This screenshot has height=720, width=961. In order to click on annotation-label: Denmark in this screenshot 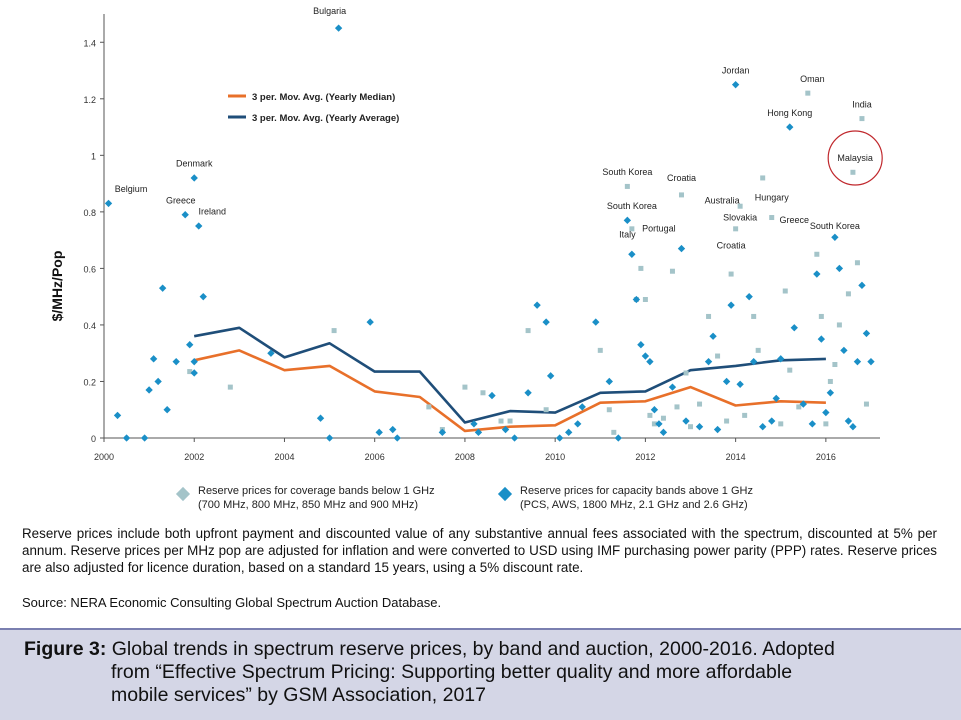, I will do `click(194, 164)`.